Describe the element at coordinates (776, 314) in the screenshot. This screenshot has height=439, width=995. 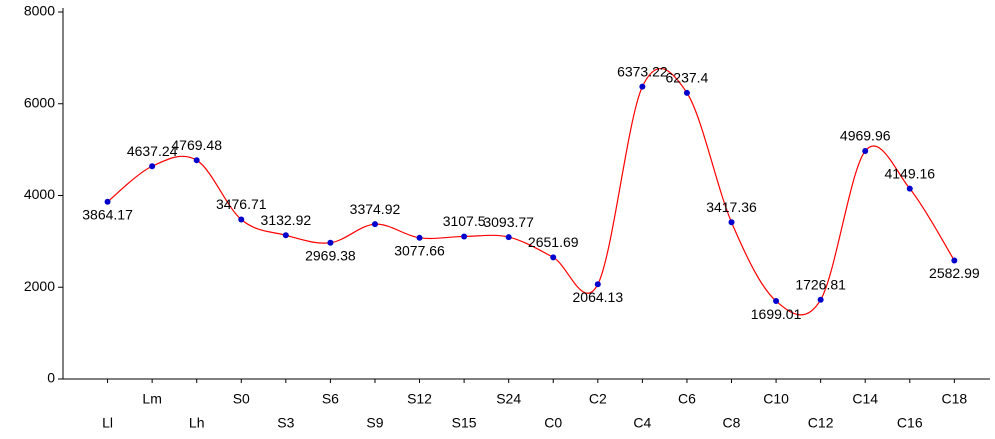
I see `data-label: 1699.01` at that location.